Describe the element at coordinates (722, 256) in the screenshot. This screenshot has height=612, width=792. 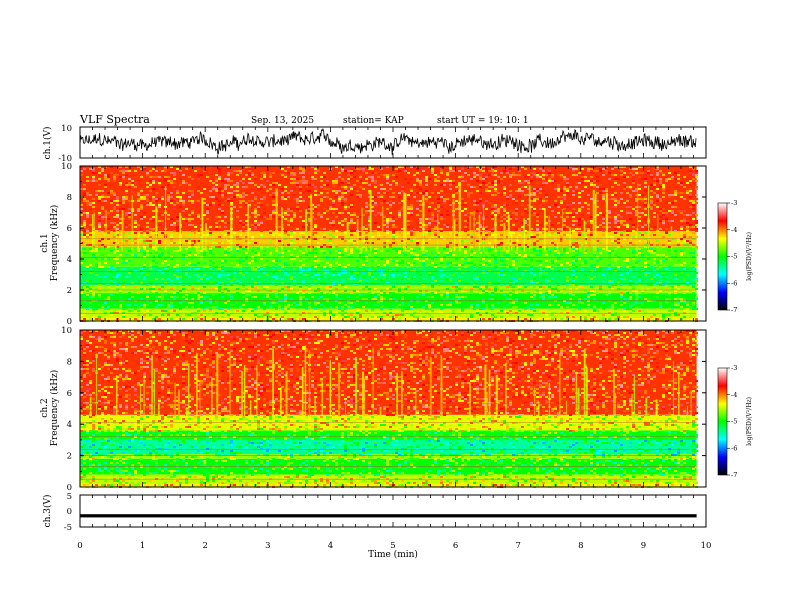
I see `ch1-colorbar-gradient` at that location.